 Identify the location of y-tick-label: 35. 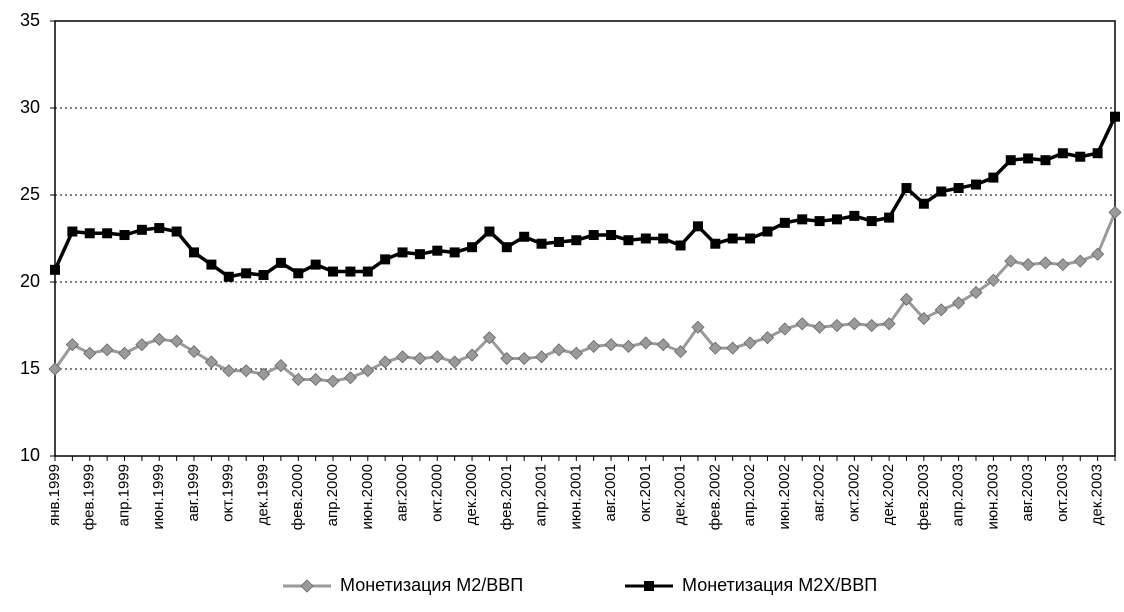
(30, 20).